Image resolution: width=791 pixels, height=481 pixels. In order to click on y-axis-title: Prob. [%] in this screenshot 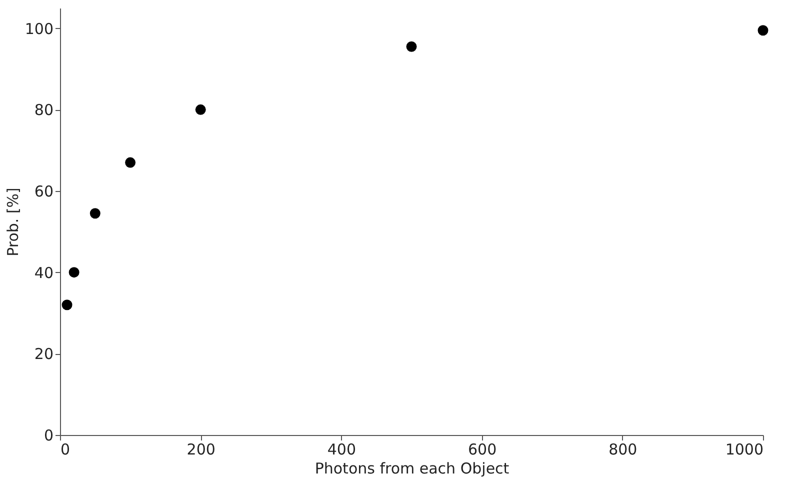, I will do `click(13, 222)`.